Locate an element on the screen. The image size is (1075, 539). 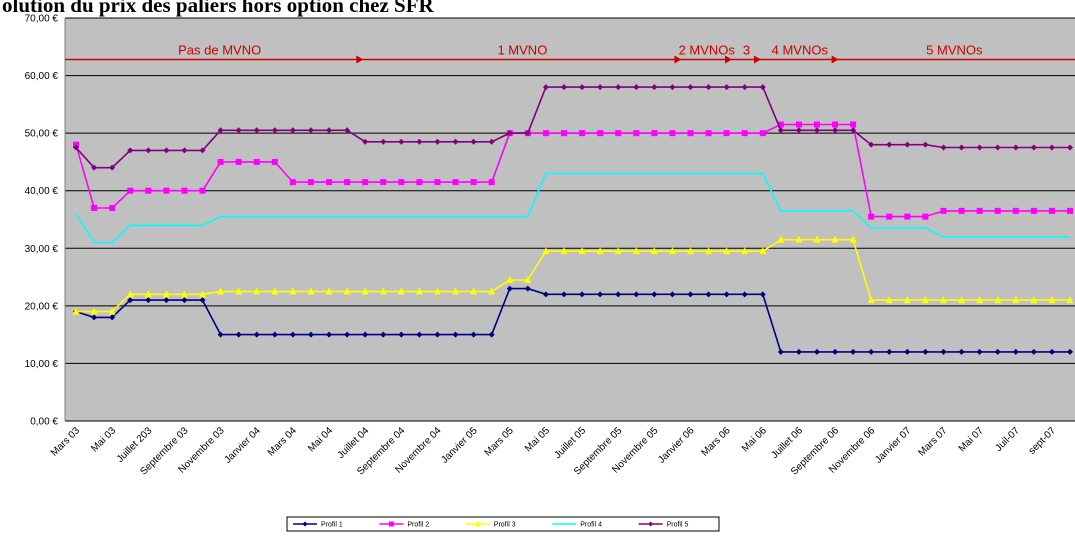
x-tick-label: Janvier 07 is located at coordinates (893, 445).